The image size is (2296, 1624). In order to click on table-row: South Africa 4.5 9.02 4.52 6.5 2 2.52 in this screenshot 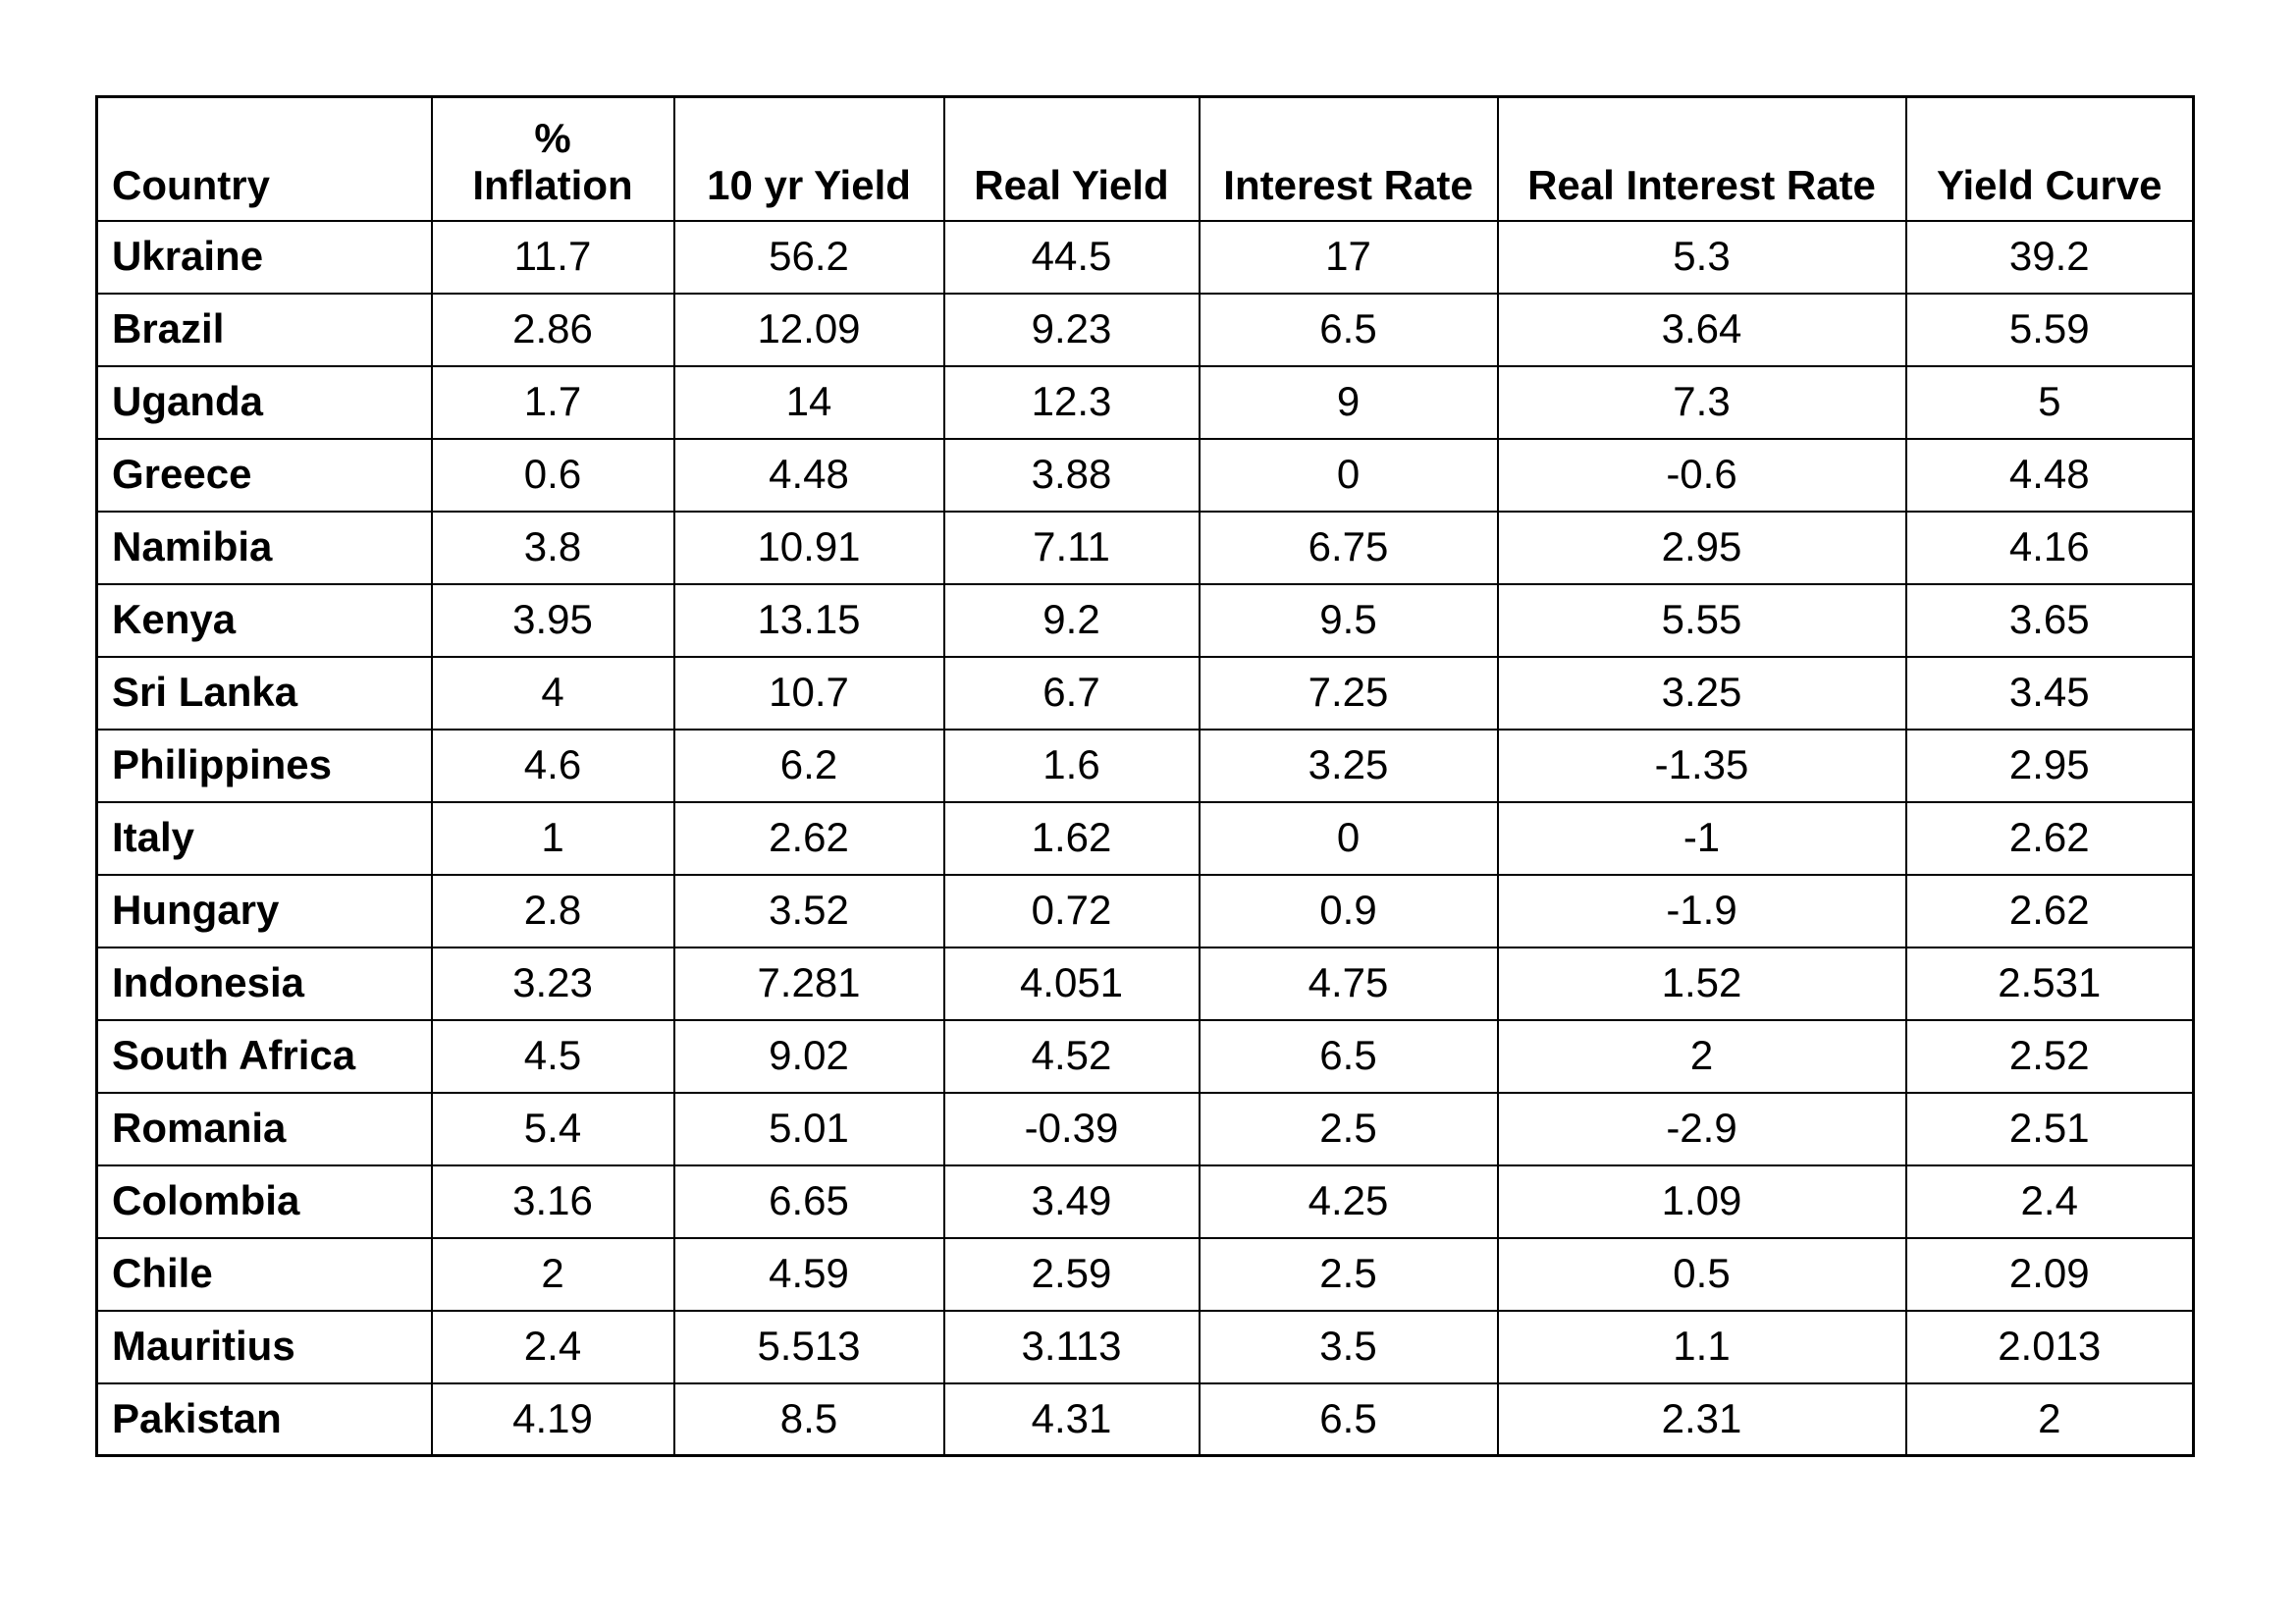, I will do `click(1145, 1056)`.